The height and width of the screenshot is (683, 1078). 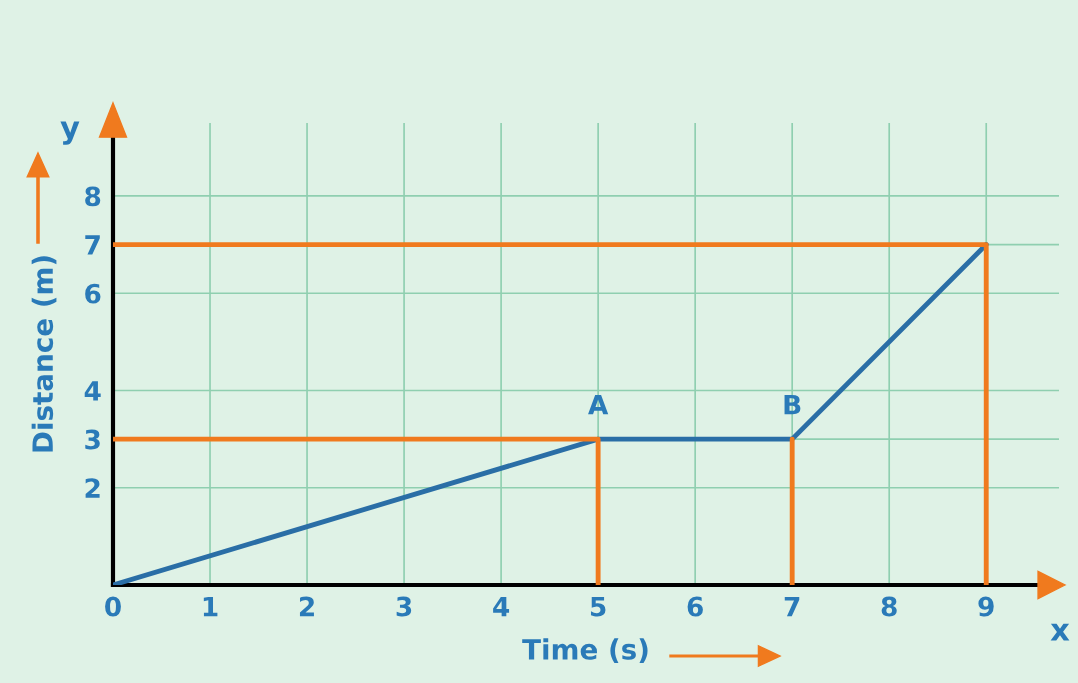 I want to click on x-tick-label: 9, so click(x=986, y=606).